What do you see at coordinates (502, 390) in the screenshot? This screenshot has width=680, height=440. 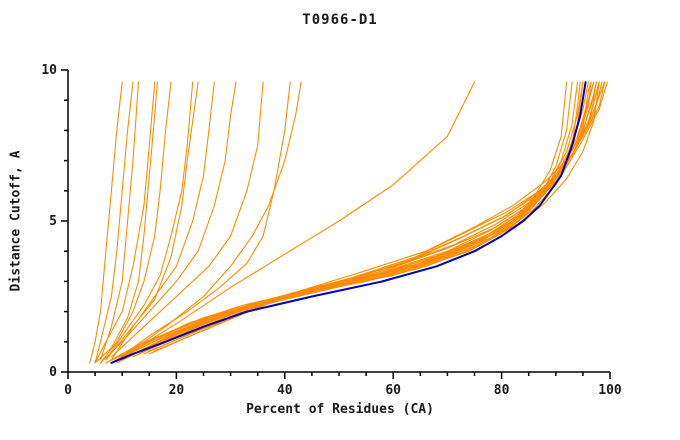 I see `x-tick-label: 80` at bounding box center [502, 390].